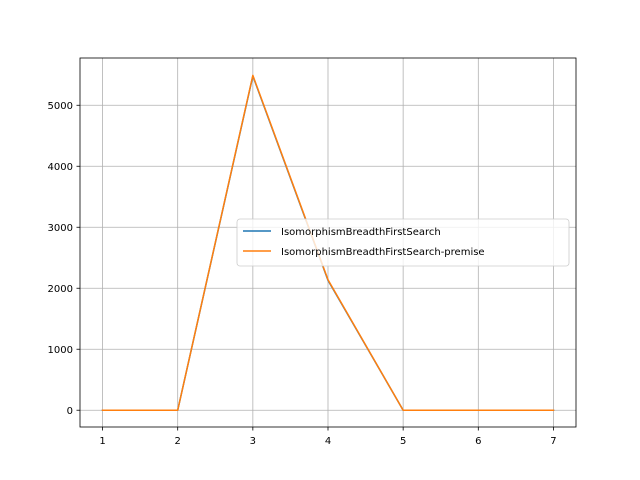 The image size is (640, 480). What do you see at coordinates (178, 441) in the screenshot?
I see `x-tick-label: 2` at bounding box center [178, 441].